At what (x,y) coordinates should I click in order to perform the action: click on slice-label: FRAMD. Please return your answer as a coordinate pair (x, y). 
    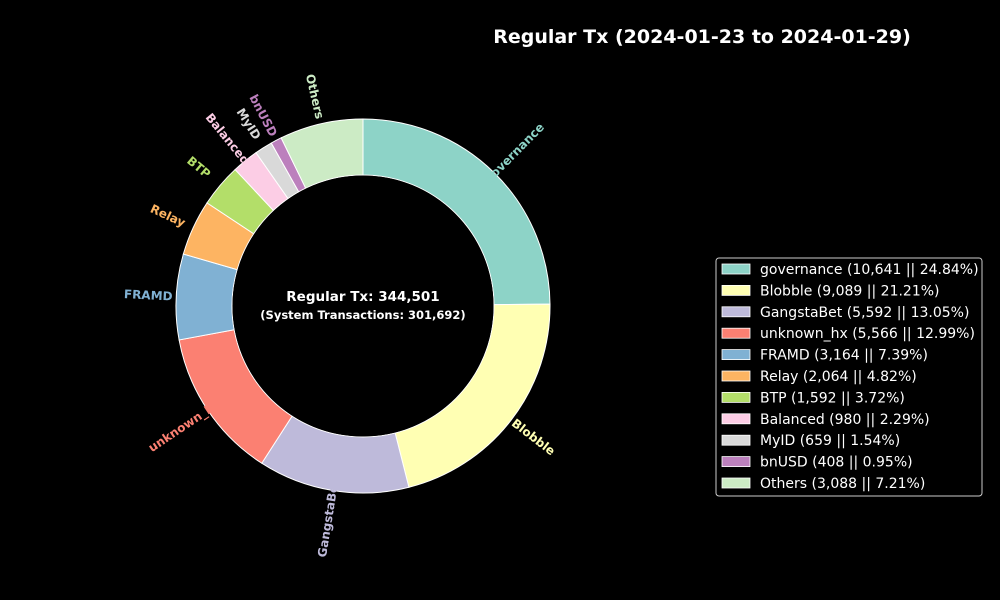
    Looking at the image, I should click on (148, 295).